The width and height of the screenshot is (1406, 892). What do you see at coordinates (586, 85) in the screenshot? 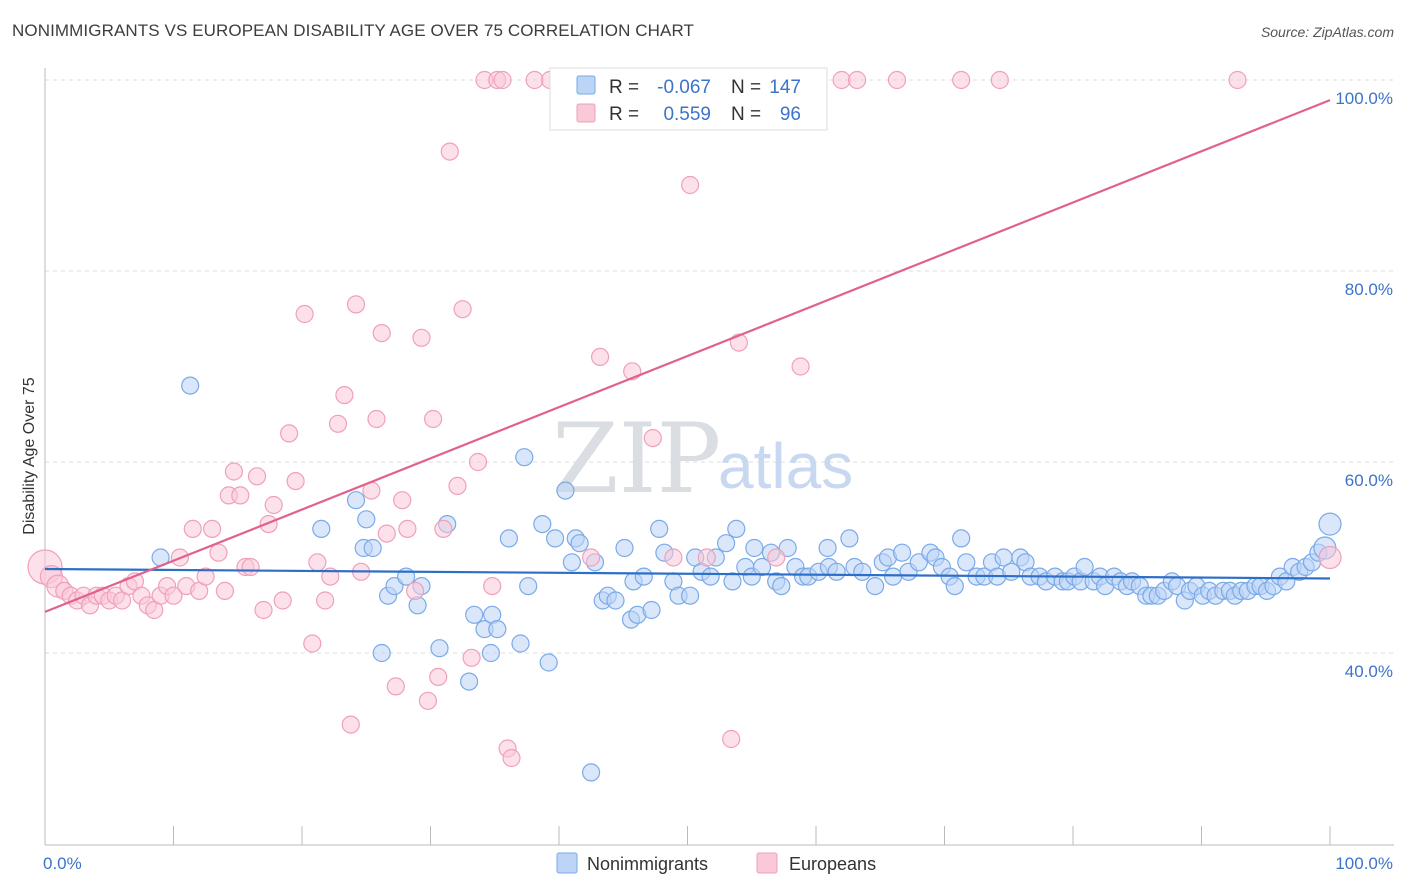
I see `nonimmigrants-swatch` at bounding box center [586, 85].